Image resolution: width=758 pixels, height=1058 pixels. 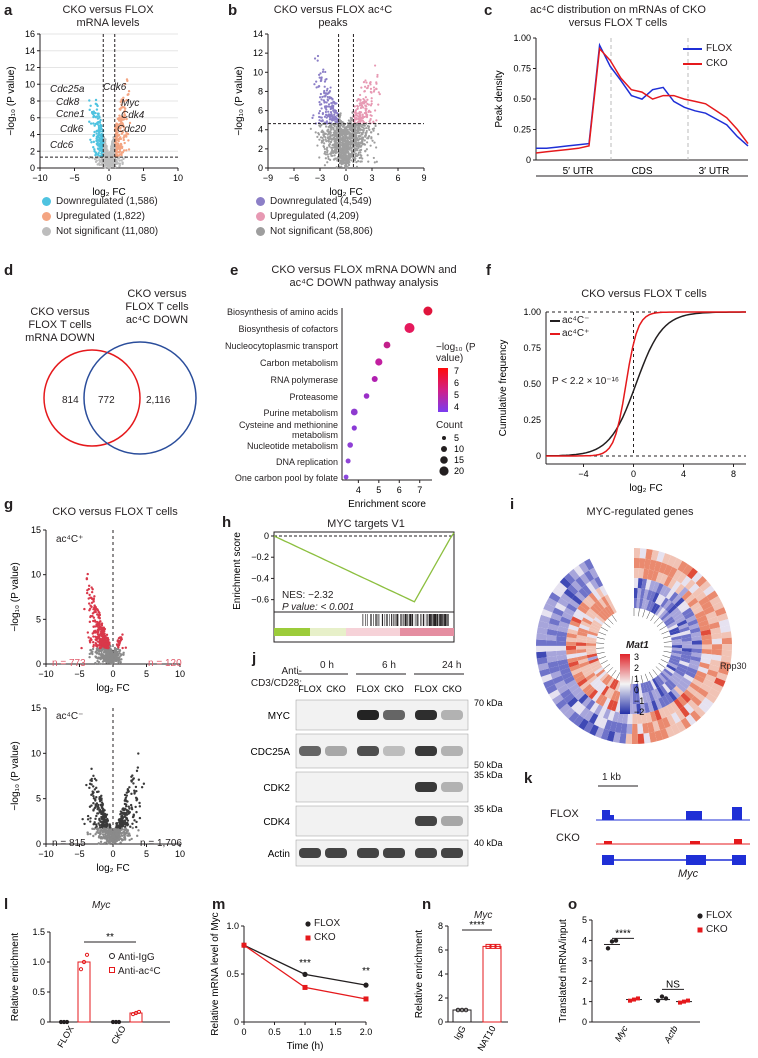 What do you see at coordinates (243, 1032) in the screenshot?
I see `x-tick-label: 0` at bounding box center [243, 1032].